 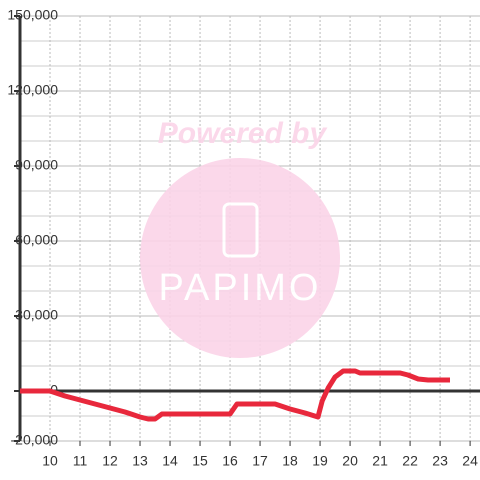 What do you see at coordinates (36, 165) in the screenshot?
I see `y-tick-label: 90,000` at bounding box center [36, 165].